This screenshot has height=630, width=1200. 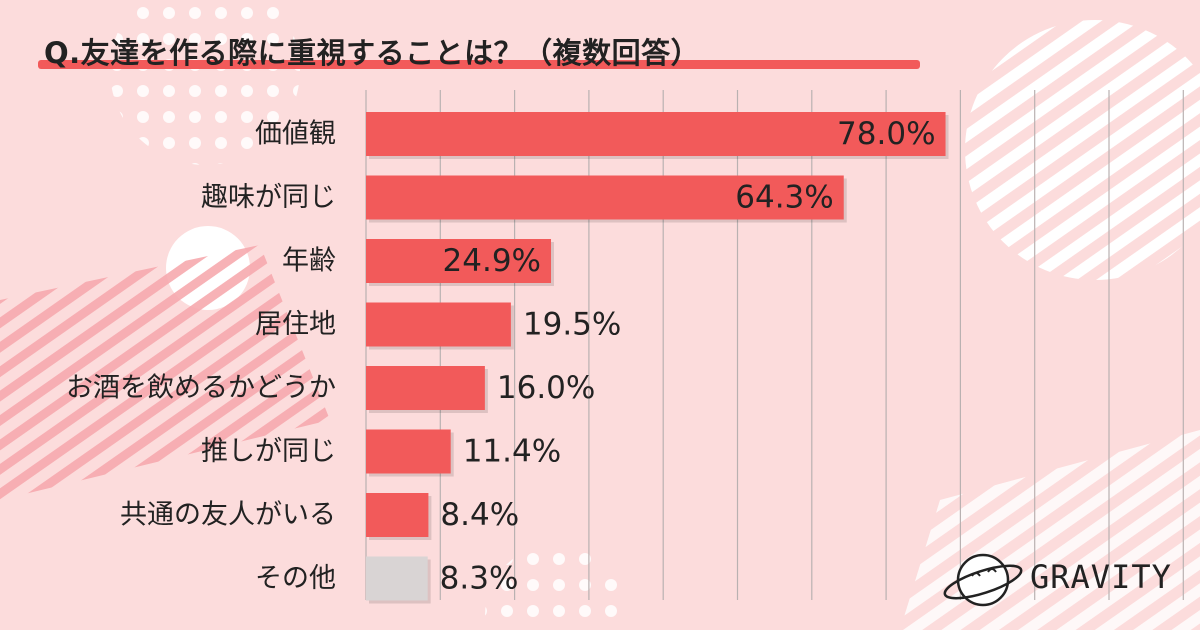 I want to click on brand-name: GRAVITY, so click(x=1101, y=577).